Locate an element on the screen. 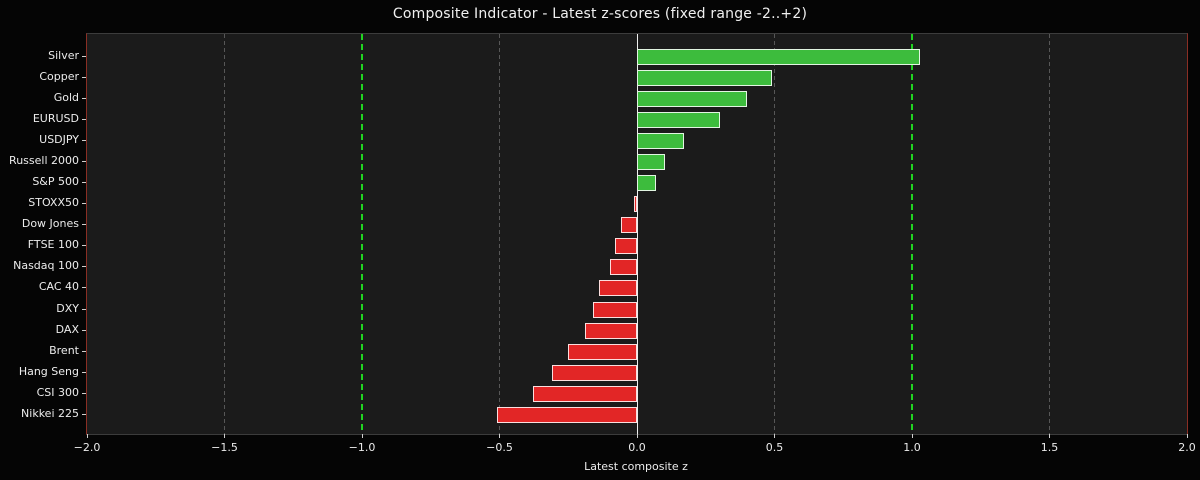 Image resolution: width=1200 pixels, height=480 pixels. y-tick-label-silver: Silver is located at coordinates (63, 55).